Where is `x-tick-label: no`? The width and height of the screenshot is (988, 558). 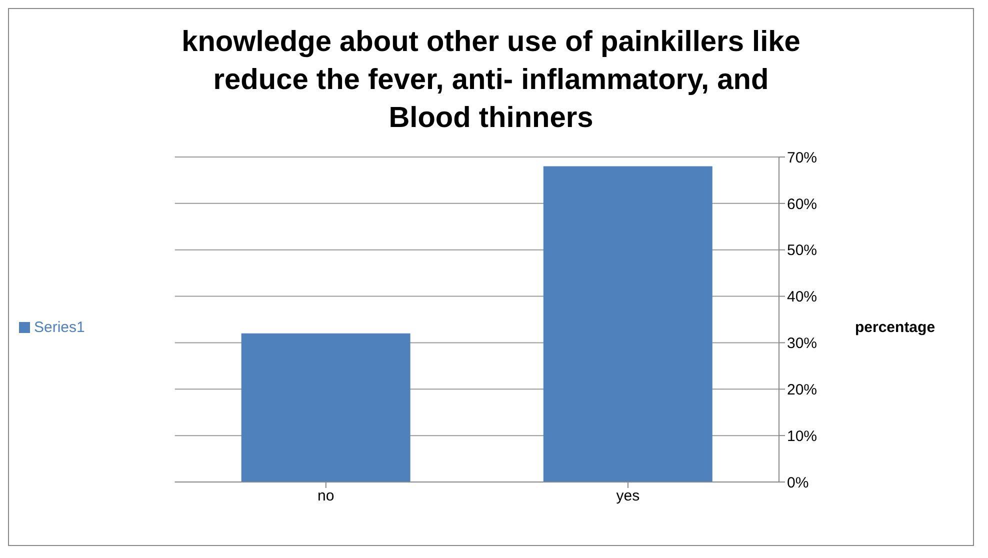
x-tick-label: no is located at coordinates (326, 496).